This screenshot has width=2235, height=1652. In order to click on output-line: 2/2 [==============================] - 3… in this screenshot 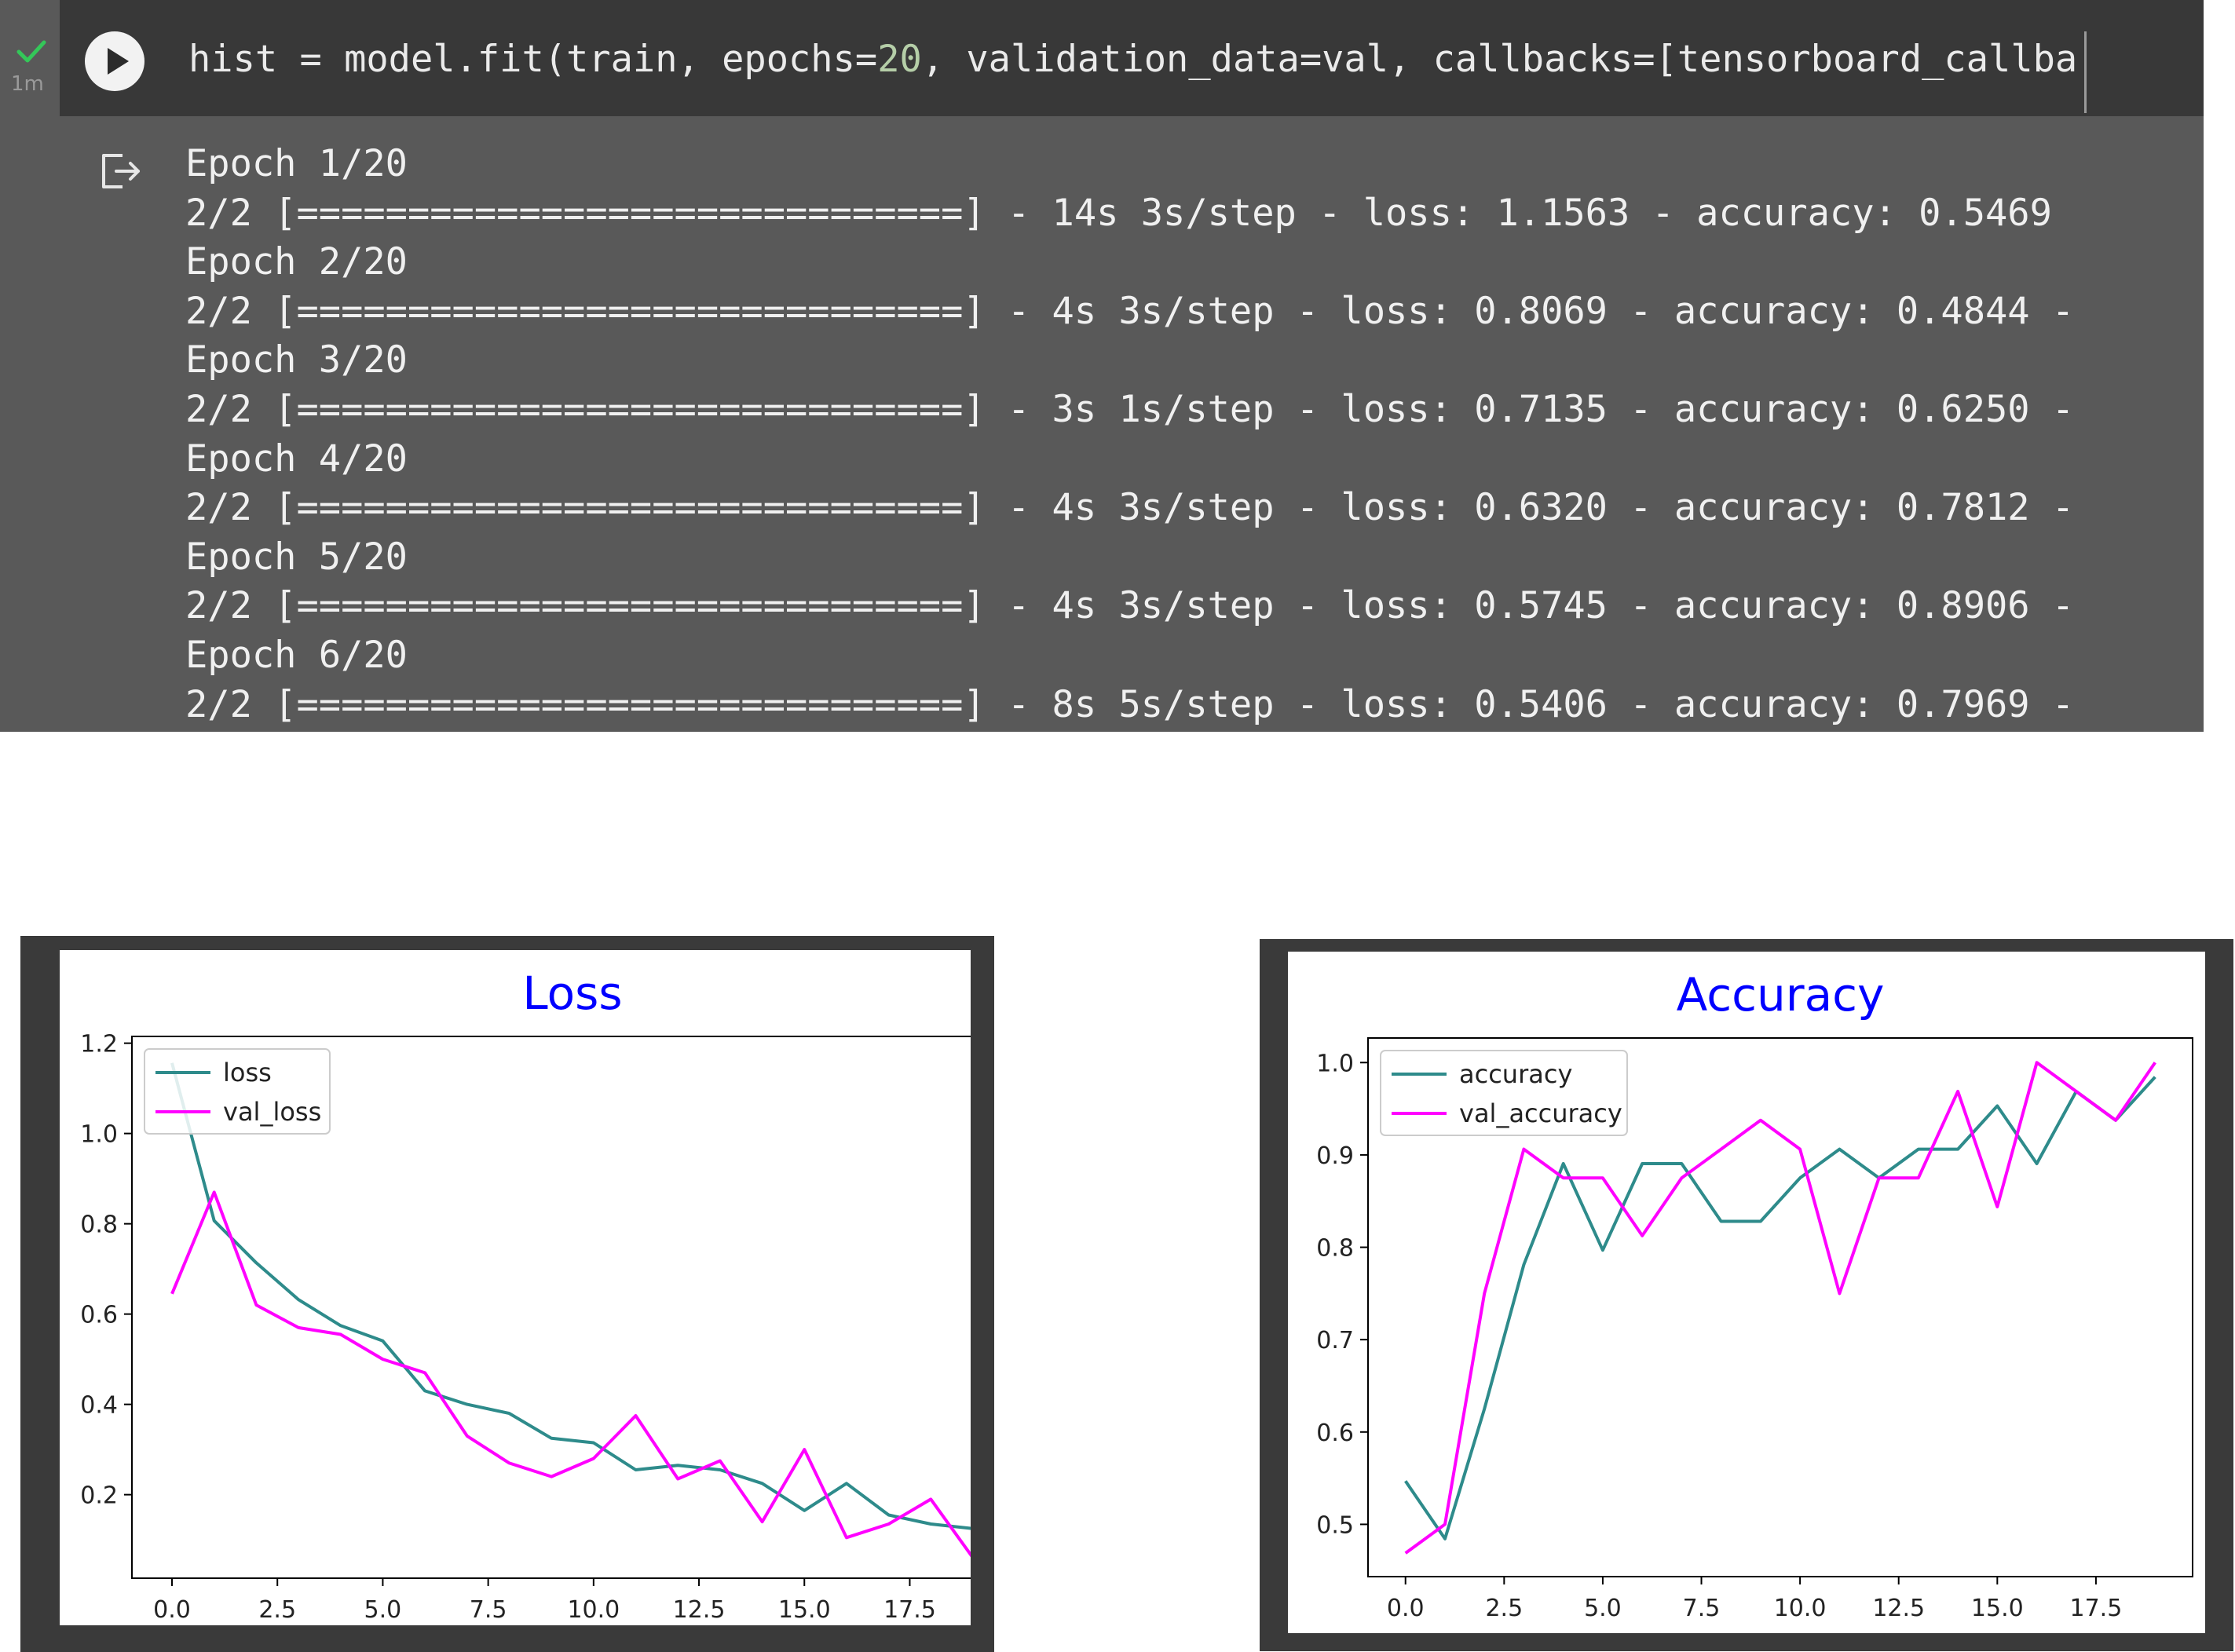, I will do `click(1130, 409)`.